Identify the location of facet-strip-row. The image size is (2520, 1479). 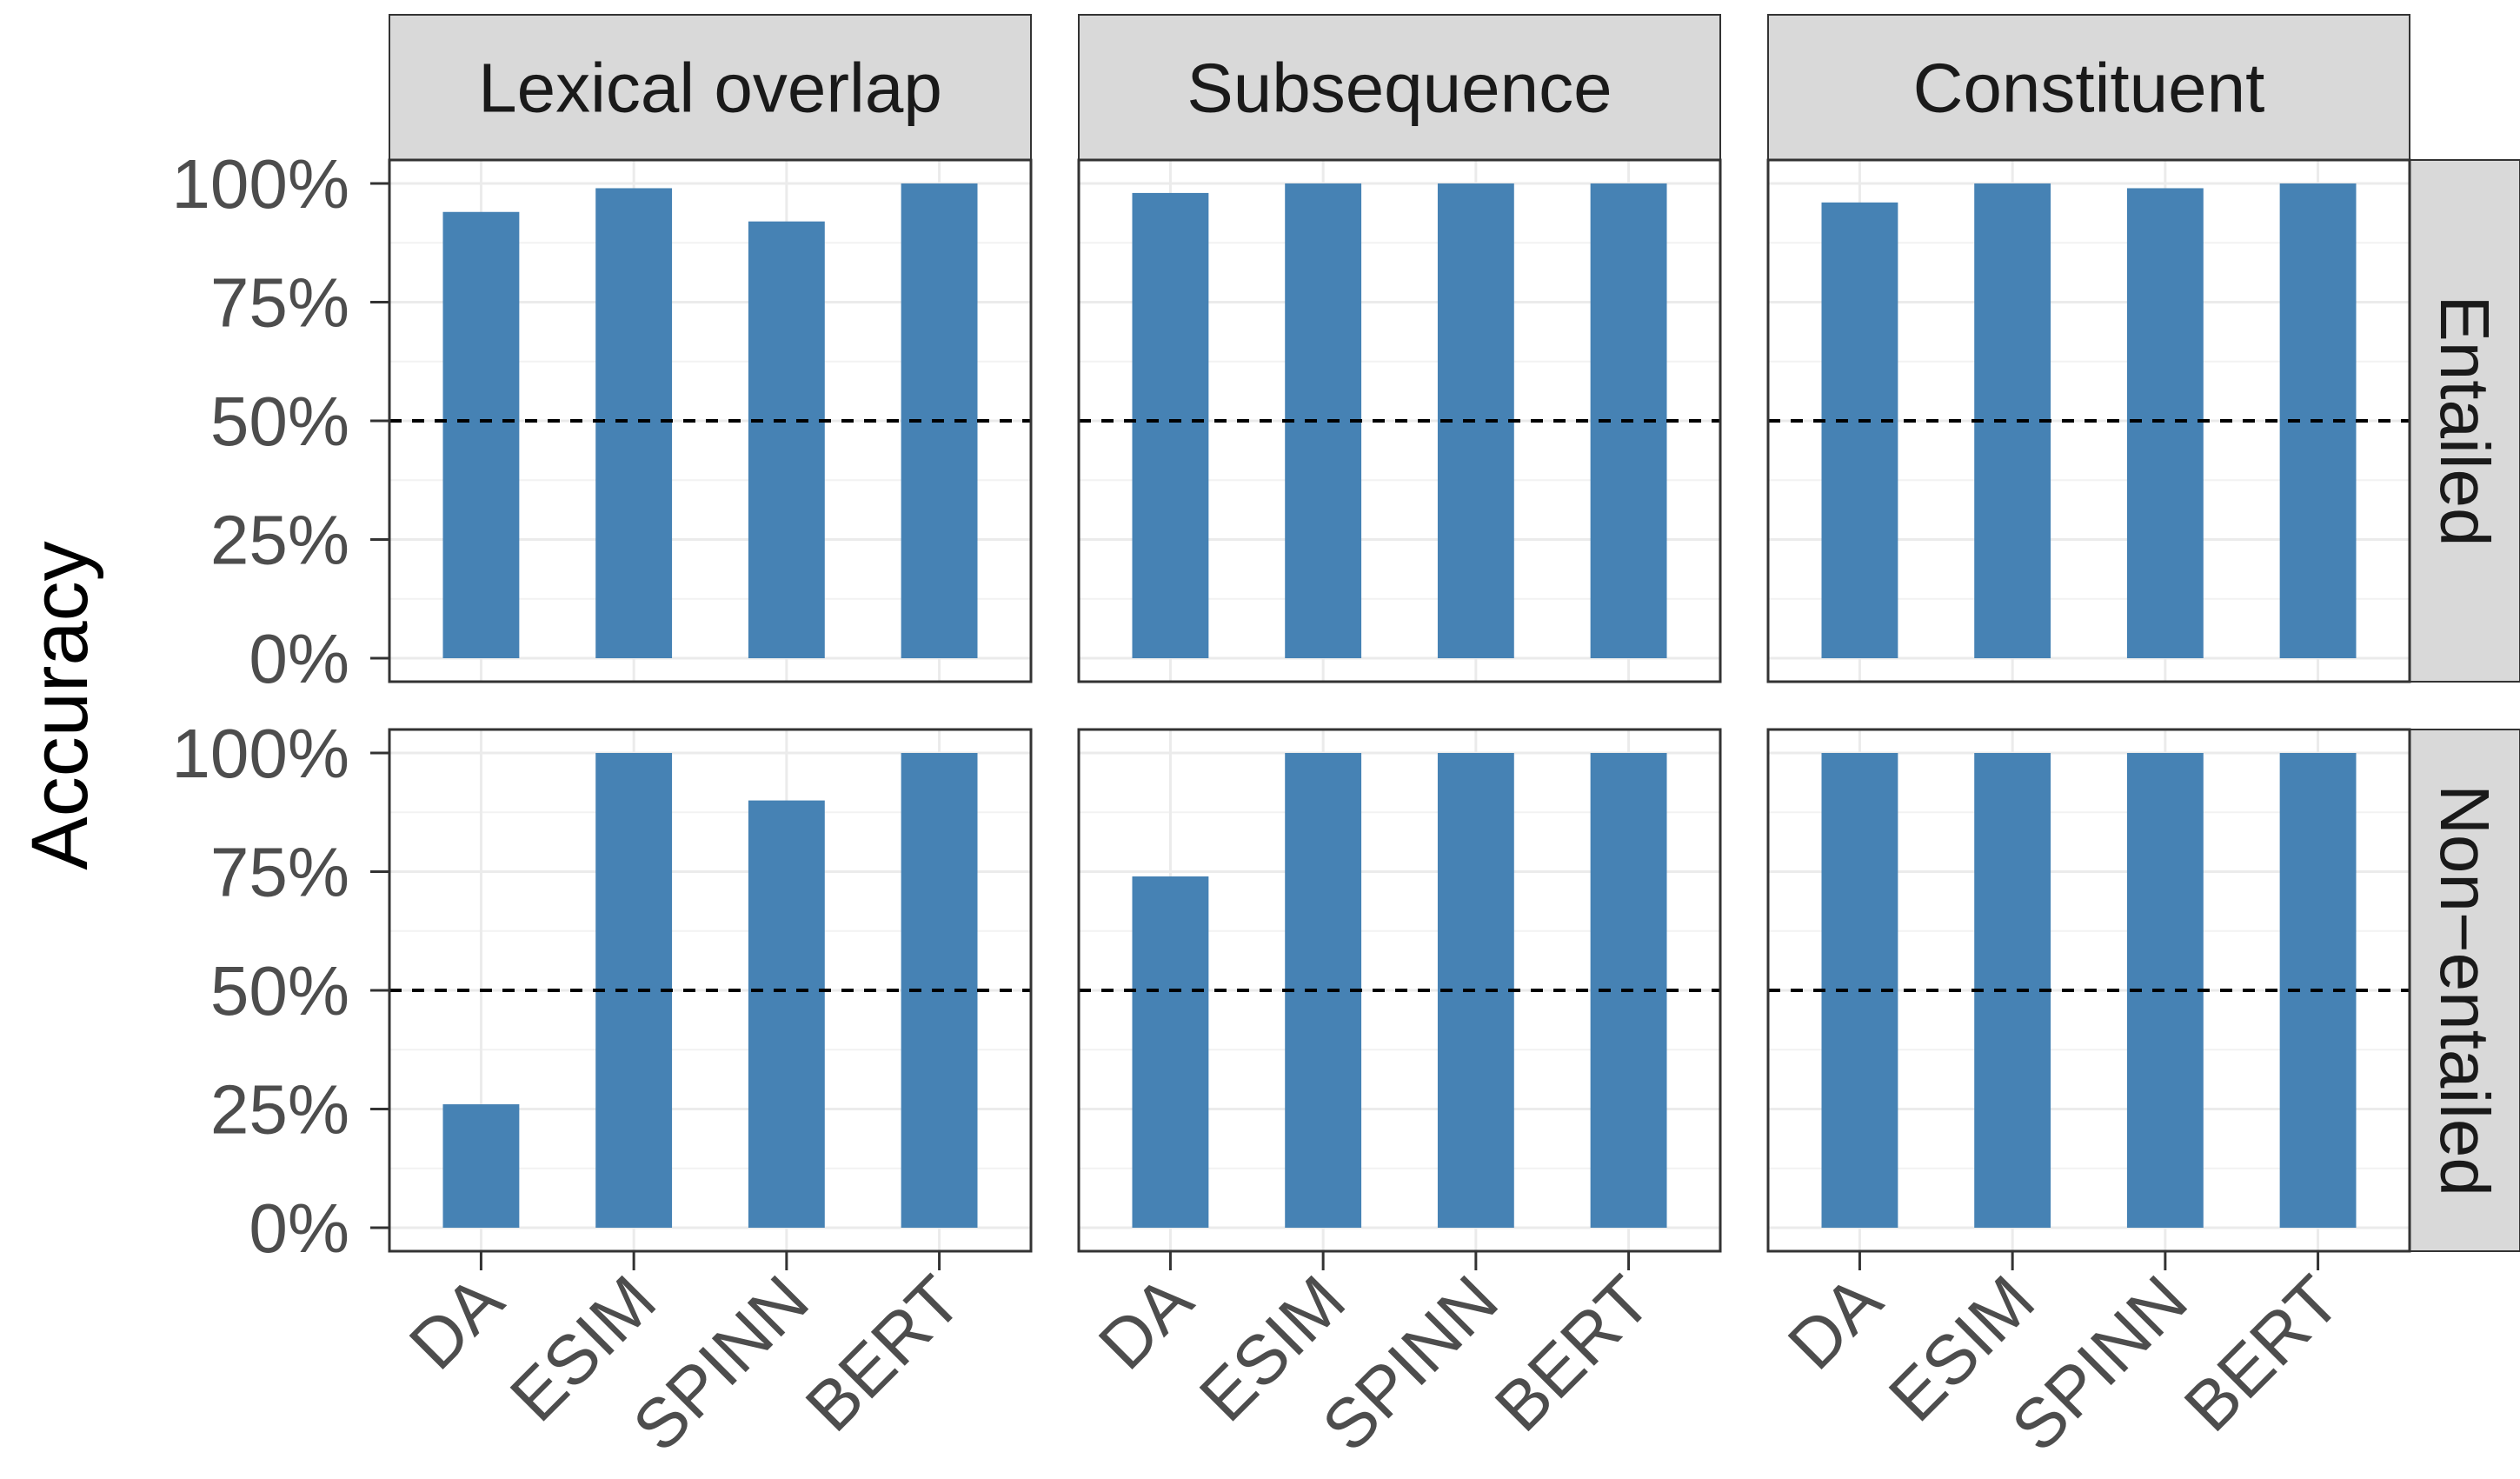
(2464, 421).